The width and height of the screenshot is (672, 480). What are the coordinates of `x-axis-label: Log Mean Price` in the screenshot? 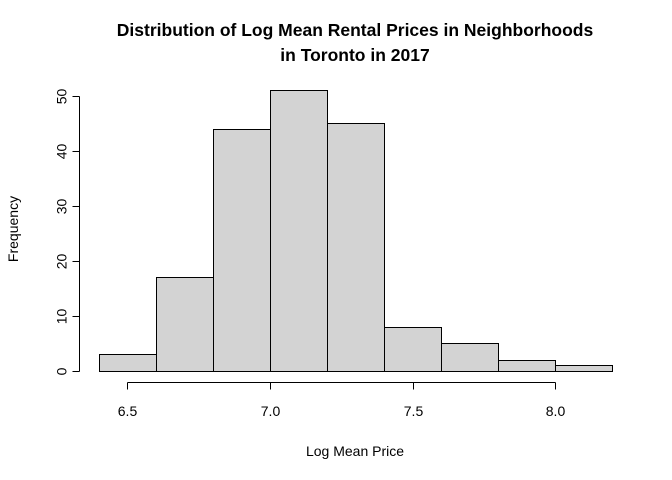 It's located at (355, 451).